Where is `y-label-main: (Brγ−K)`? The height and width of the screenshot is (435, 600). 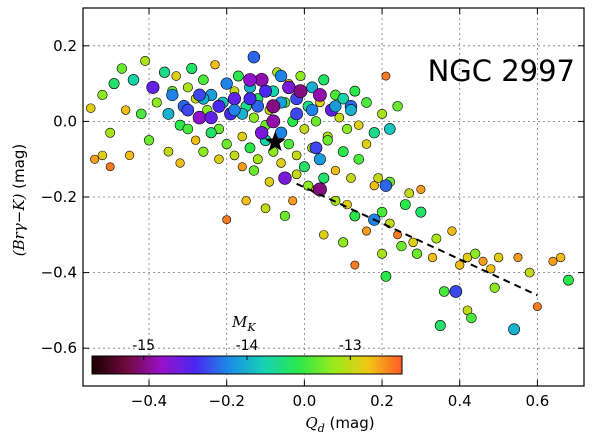
y-label-main: (Brγ−K) is located at coordinates (19, 224).